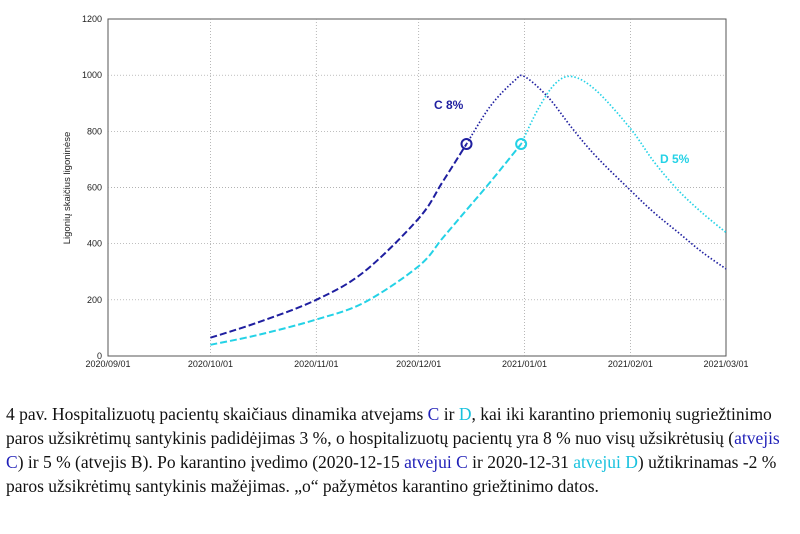  Describe the element at coordinates (433, 414) in the screenshot. I see `caption-case-c: C` at that location.